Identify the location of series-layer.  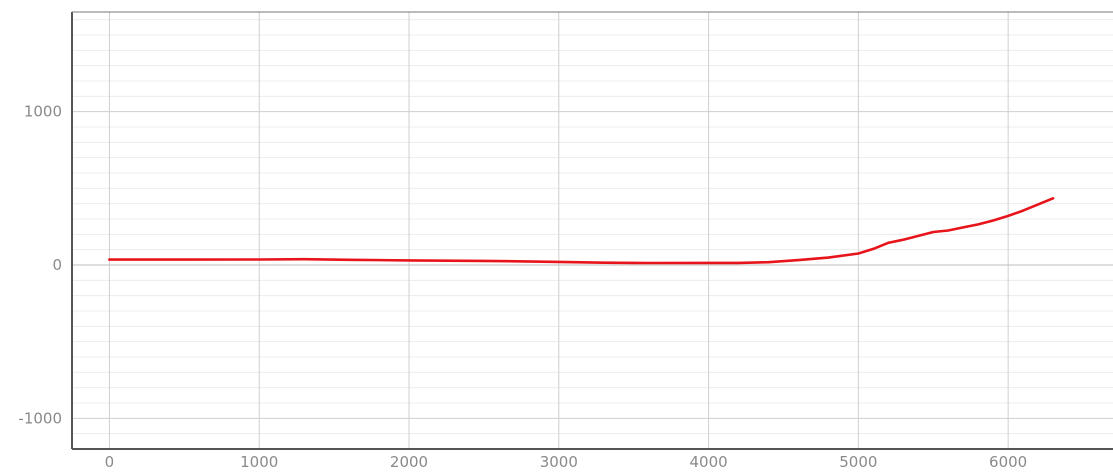
(581, 231).